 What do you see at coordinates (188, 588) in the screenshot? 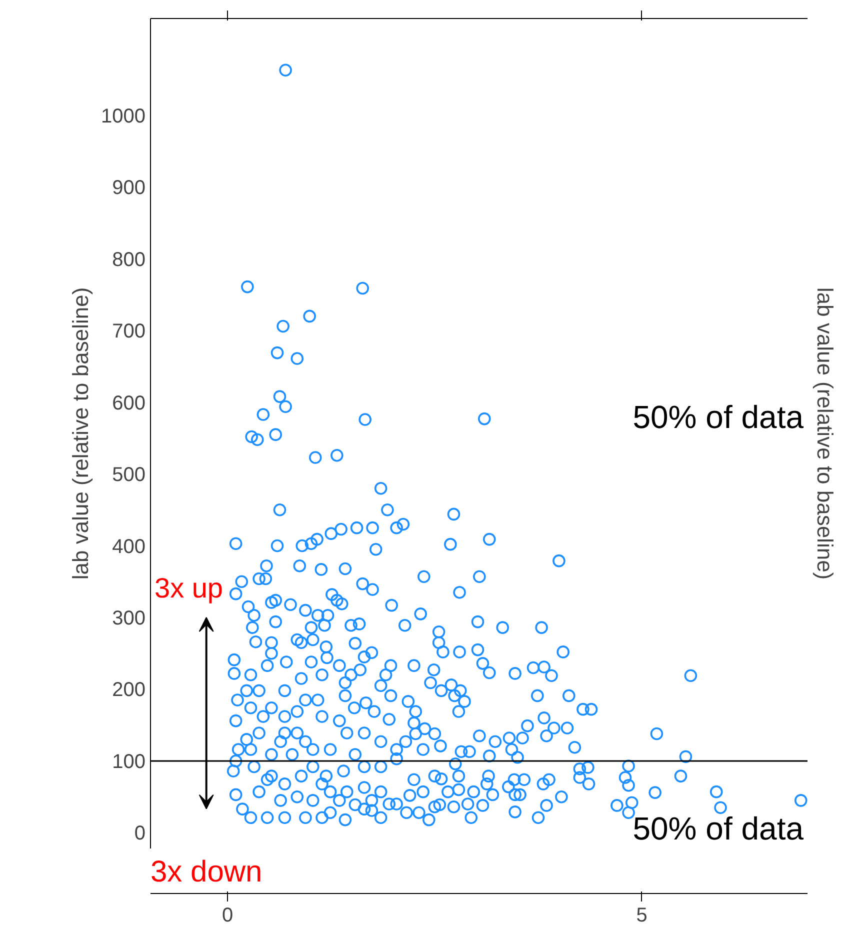
I see `annotation: 3x up` at bounding box center [188, 588].